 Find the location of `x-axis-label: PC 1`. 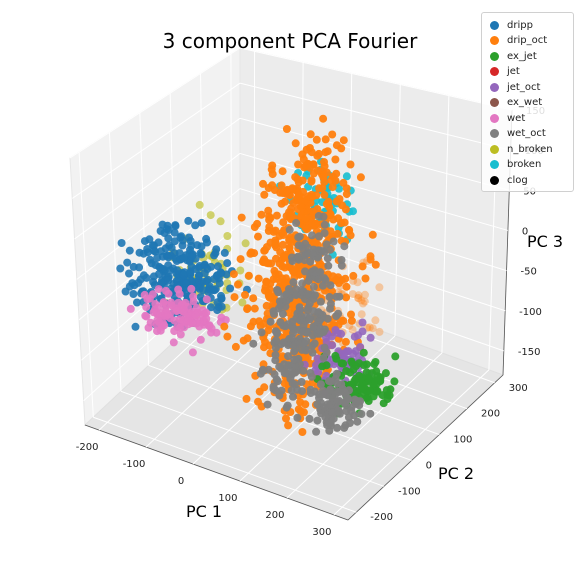

x-axis-label: PC 1 is located at coordinates (204, 511).